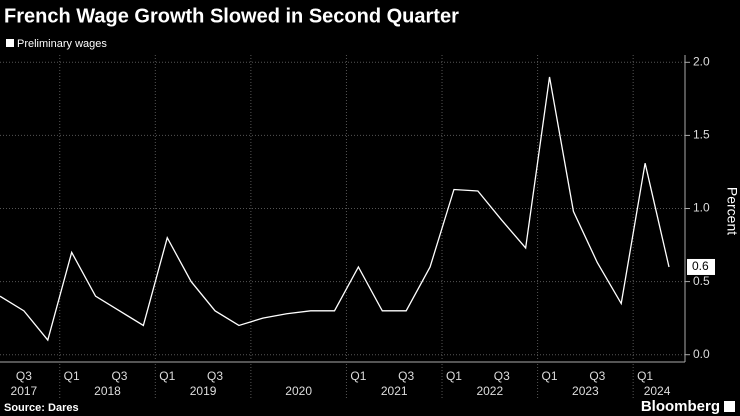 The image size is (740, 416). Describe the element at coordinates (701, 208) in the screenshot. I see `y-tick-label: 1.0` at that location.